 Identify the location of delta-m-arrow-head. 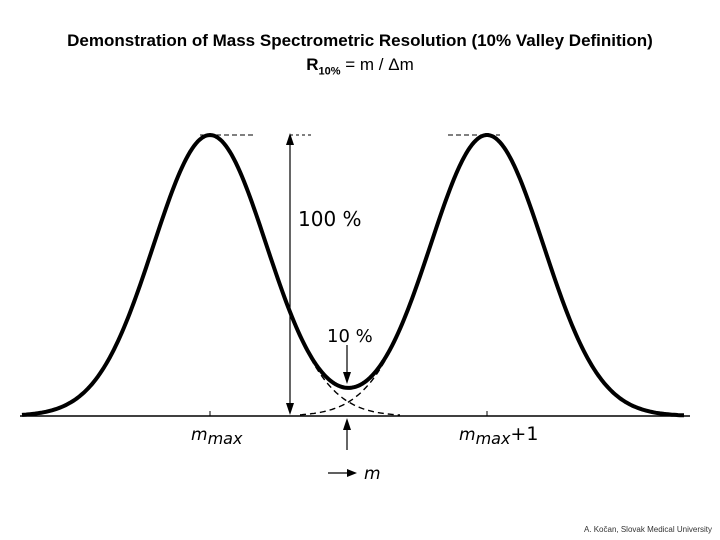
(347, 424).